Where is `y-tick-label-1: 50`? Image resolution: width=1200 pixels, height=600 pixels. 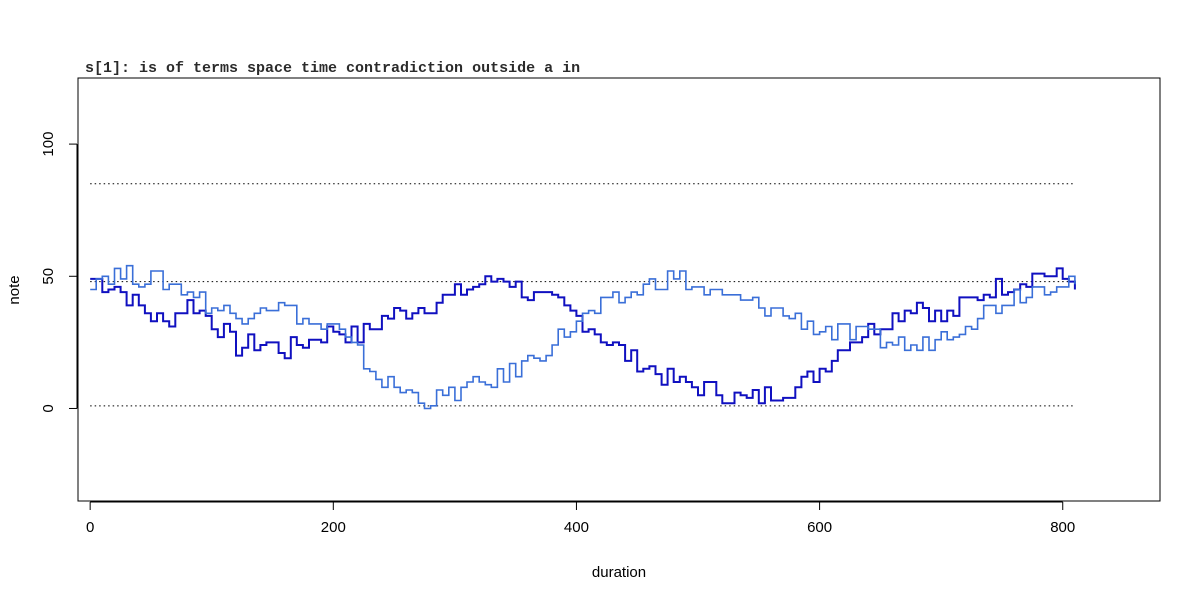
y-tick-label-1: 50 is located at coordinates (48, 276).